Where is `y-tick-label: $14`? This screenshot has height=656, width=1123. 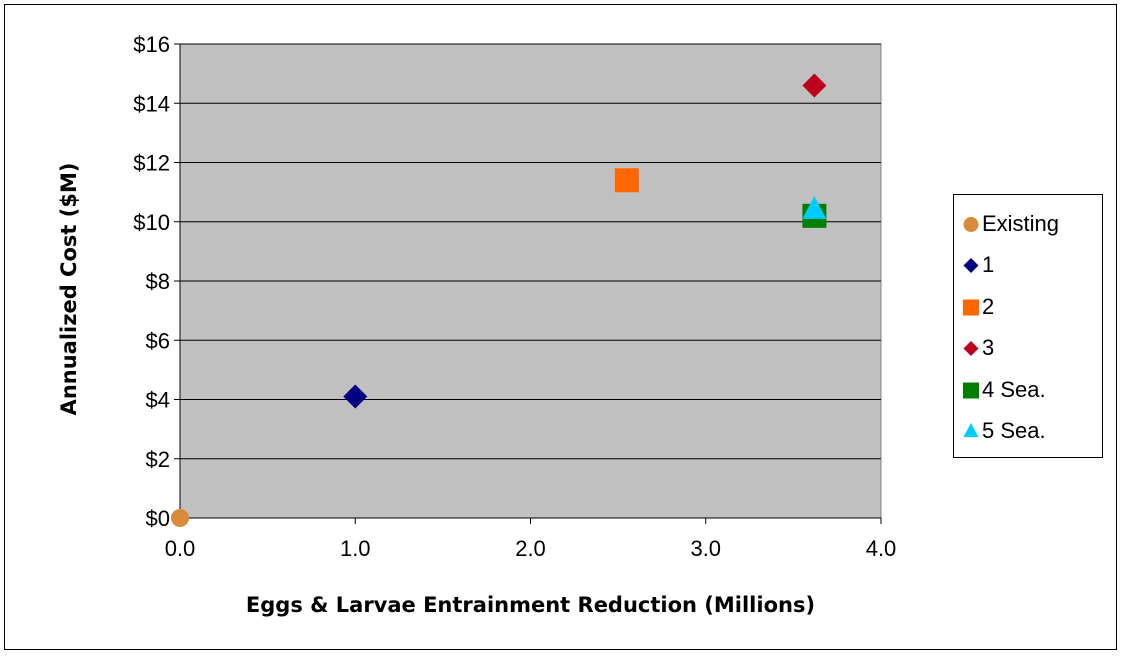 y-tick-label: $14 is located at coordinates (151, 103).